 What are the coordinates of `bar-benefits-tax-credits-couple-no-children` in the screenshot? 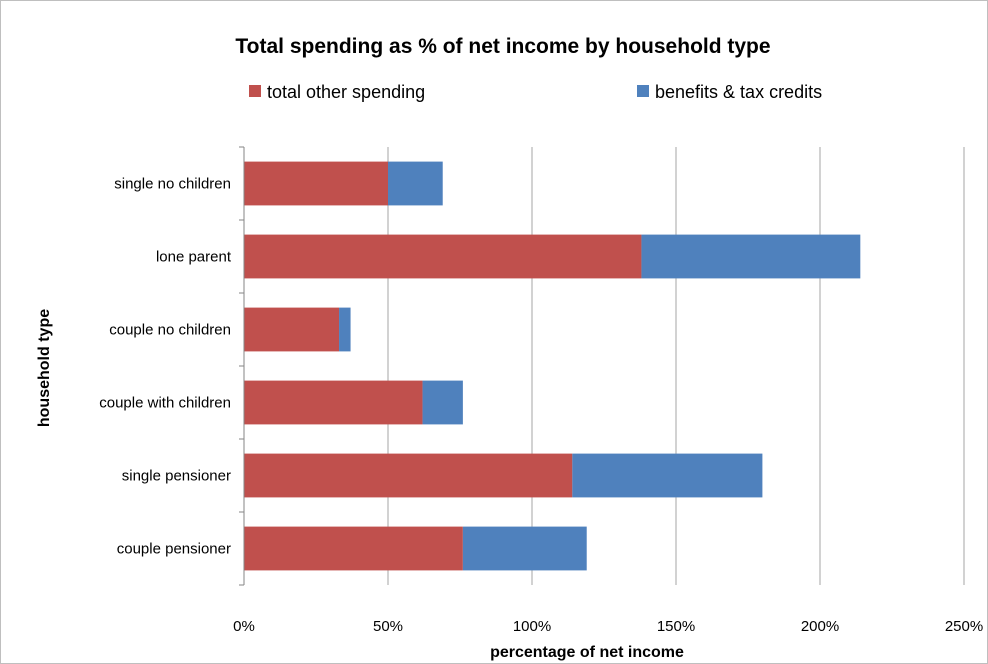 It's located at (345, 329).